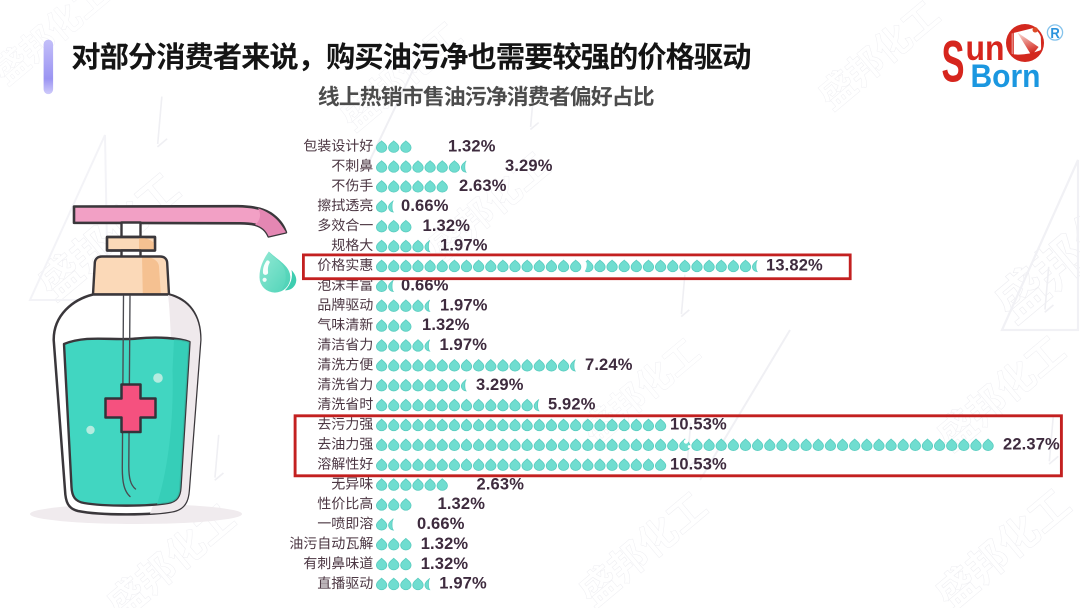 The width and height of the screenshot is (1080, 608). Describe the element at coordinates (609, 365) in the screenshot. I see `svg-text: 7.24%` at that location.